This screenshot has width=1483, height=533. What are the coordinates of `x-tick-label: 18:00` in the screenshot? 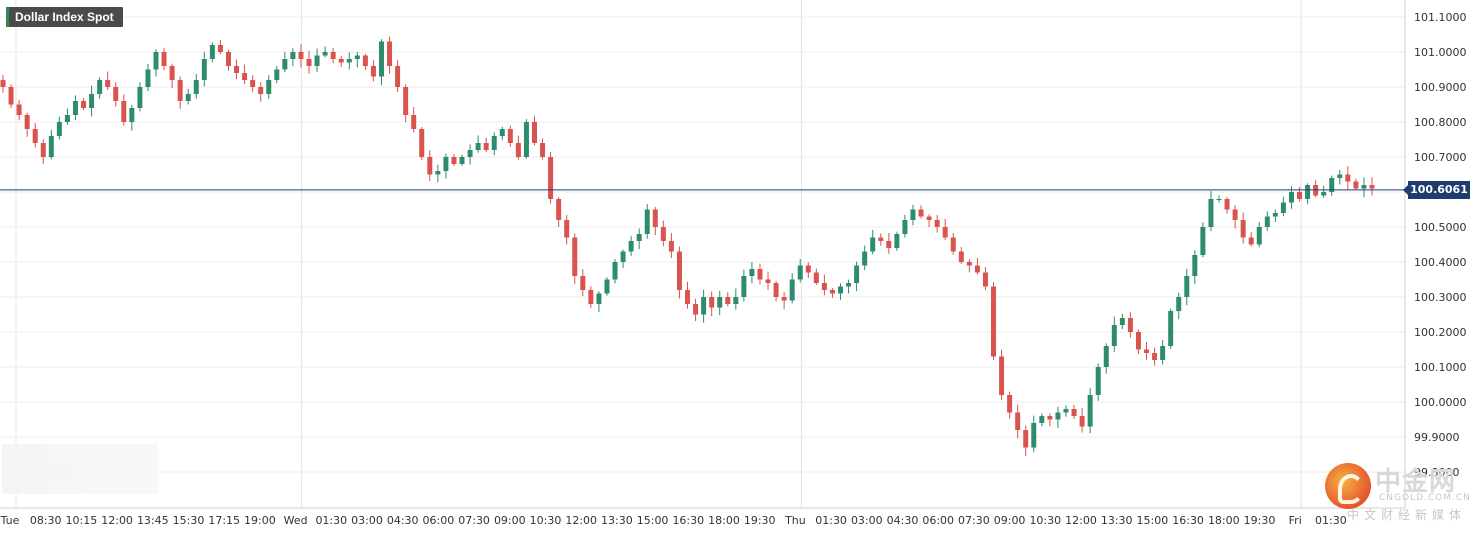 It's located at (1224, 520).